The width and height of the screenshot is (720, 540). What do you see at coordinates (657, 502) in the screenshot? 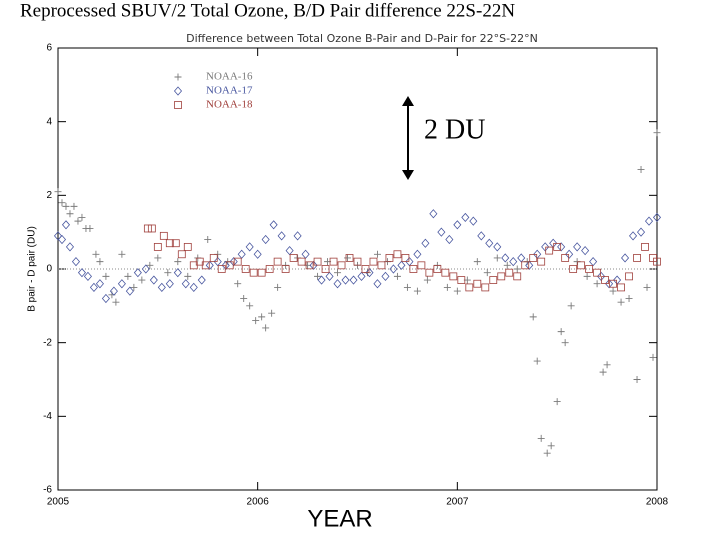
I see `x-tick-label: 2008` at bounding box center [657, 502].